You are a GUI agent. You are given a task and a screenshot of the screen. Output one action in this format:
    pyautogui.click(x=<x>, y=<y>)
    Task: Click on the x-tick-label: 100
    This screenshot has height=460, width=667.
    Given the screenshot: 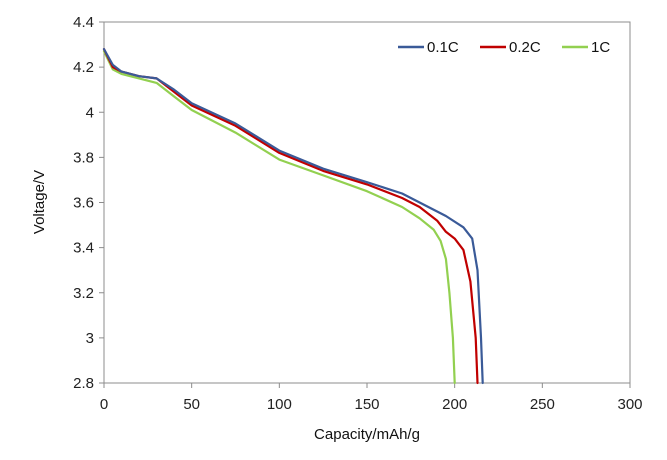 What is the action you would take?
    pyautogui.click(x=279, y=404)
    